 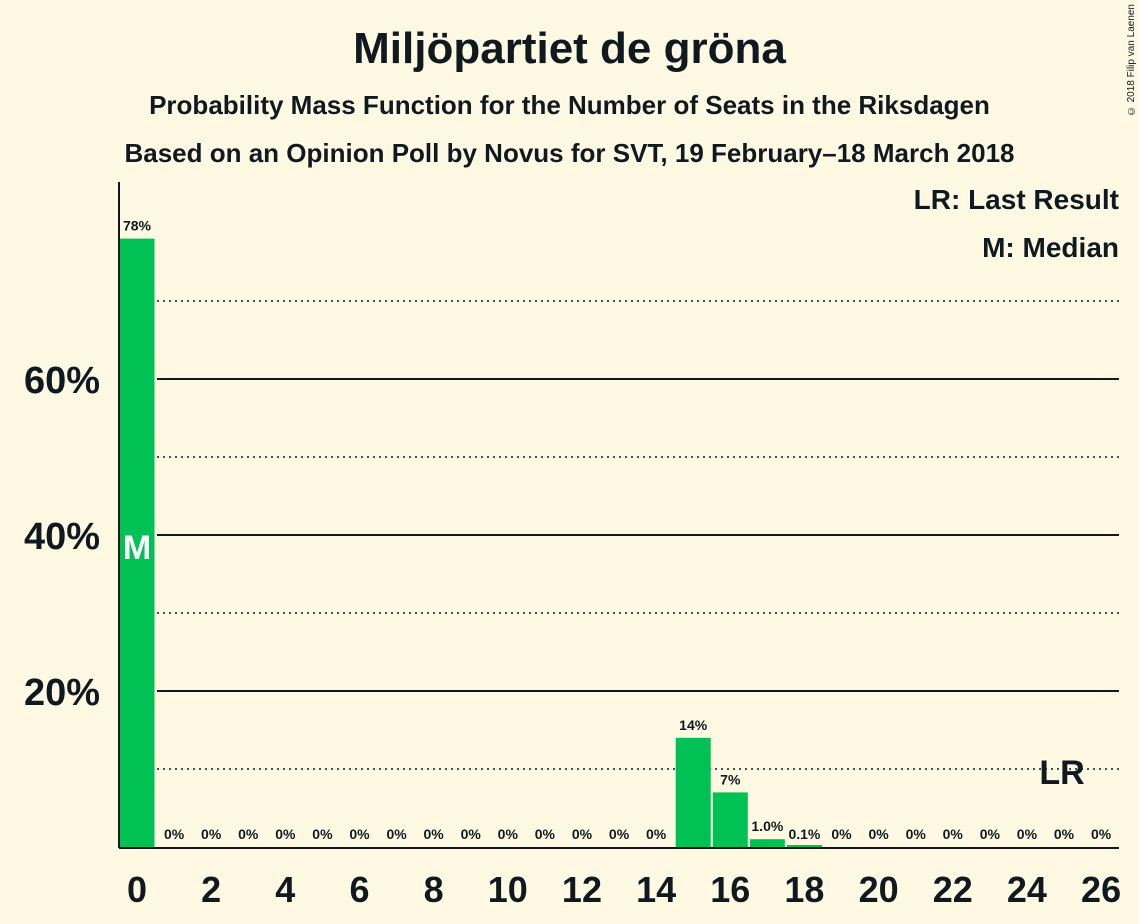 I want to click on x-tick-label: 12, so click(x=582, y=889).